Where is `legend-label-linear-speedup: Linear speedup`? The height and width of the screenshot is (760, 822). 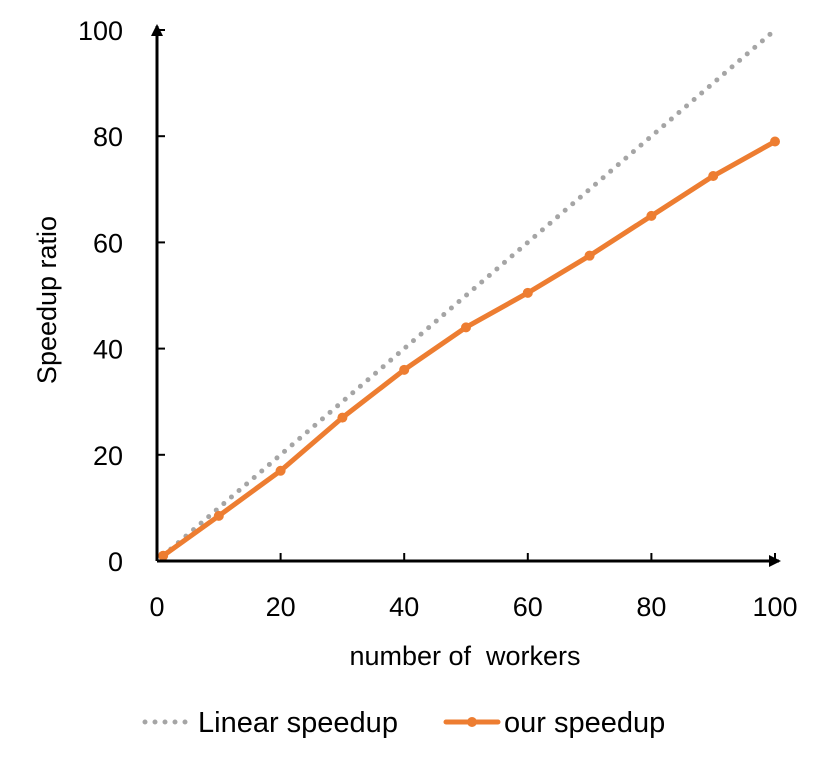 legend-label-linear-speedup: Linear speedup is located at coordinates (298, 723).